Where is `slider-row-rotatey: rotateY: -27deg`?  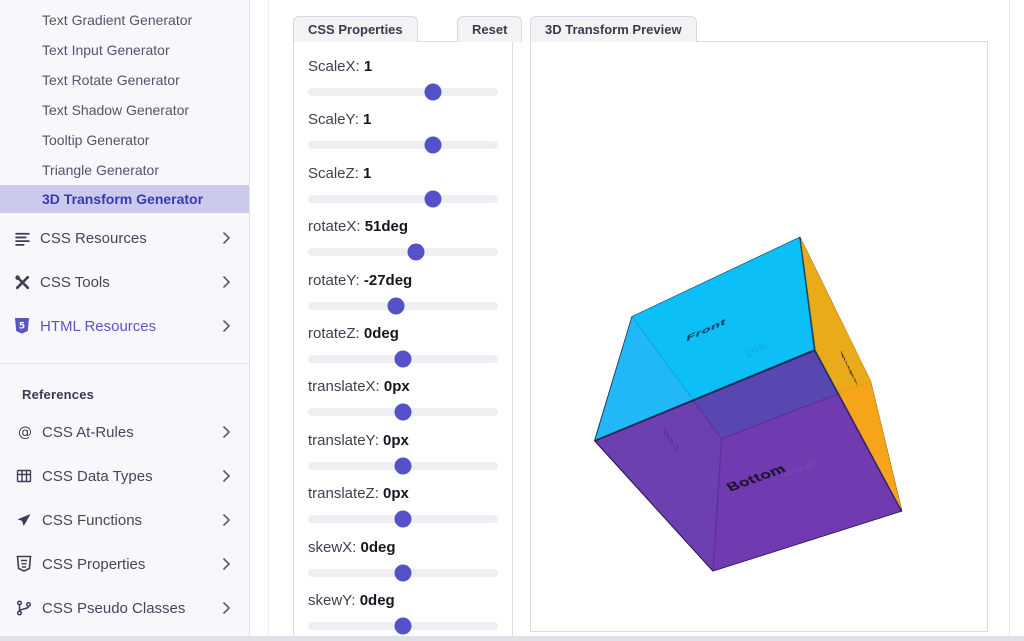 slider-row-rotatey: rotateY: -27deg is located at coordinates (403, 297).